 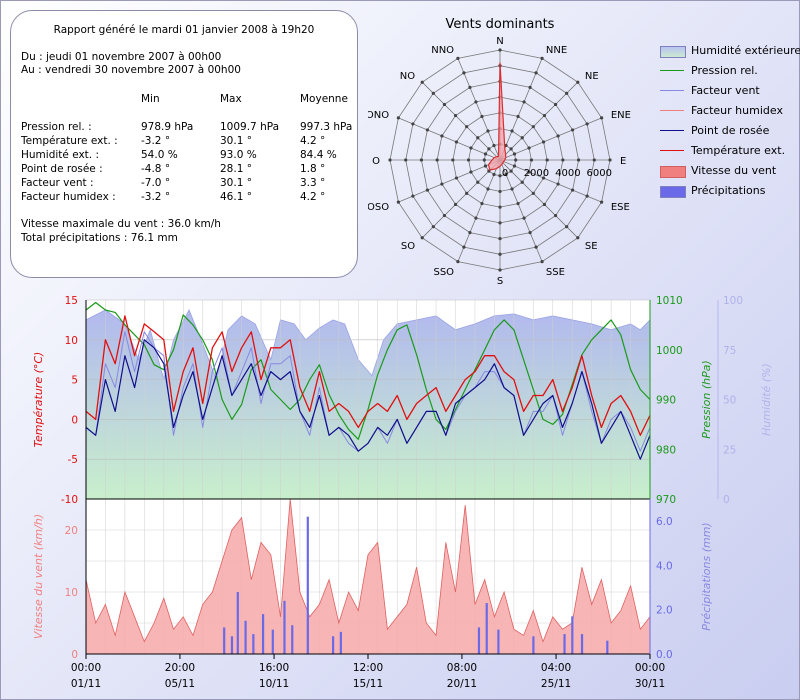 I want to click on tick-date: 30/11, so click(x=650, y=684).